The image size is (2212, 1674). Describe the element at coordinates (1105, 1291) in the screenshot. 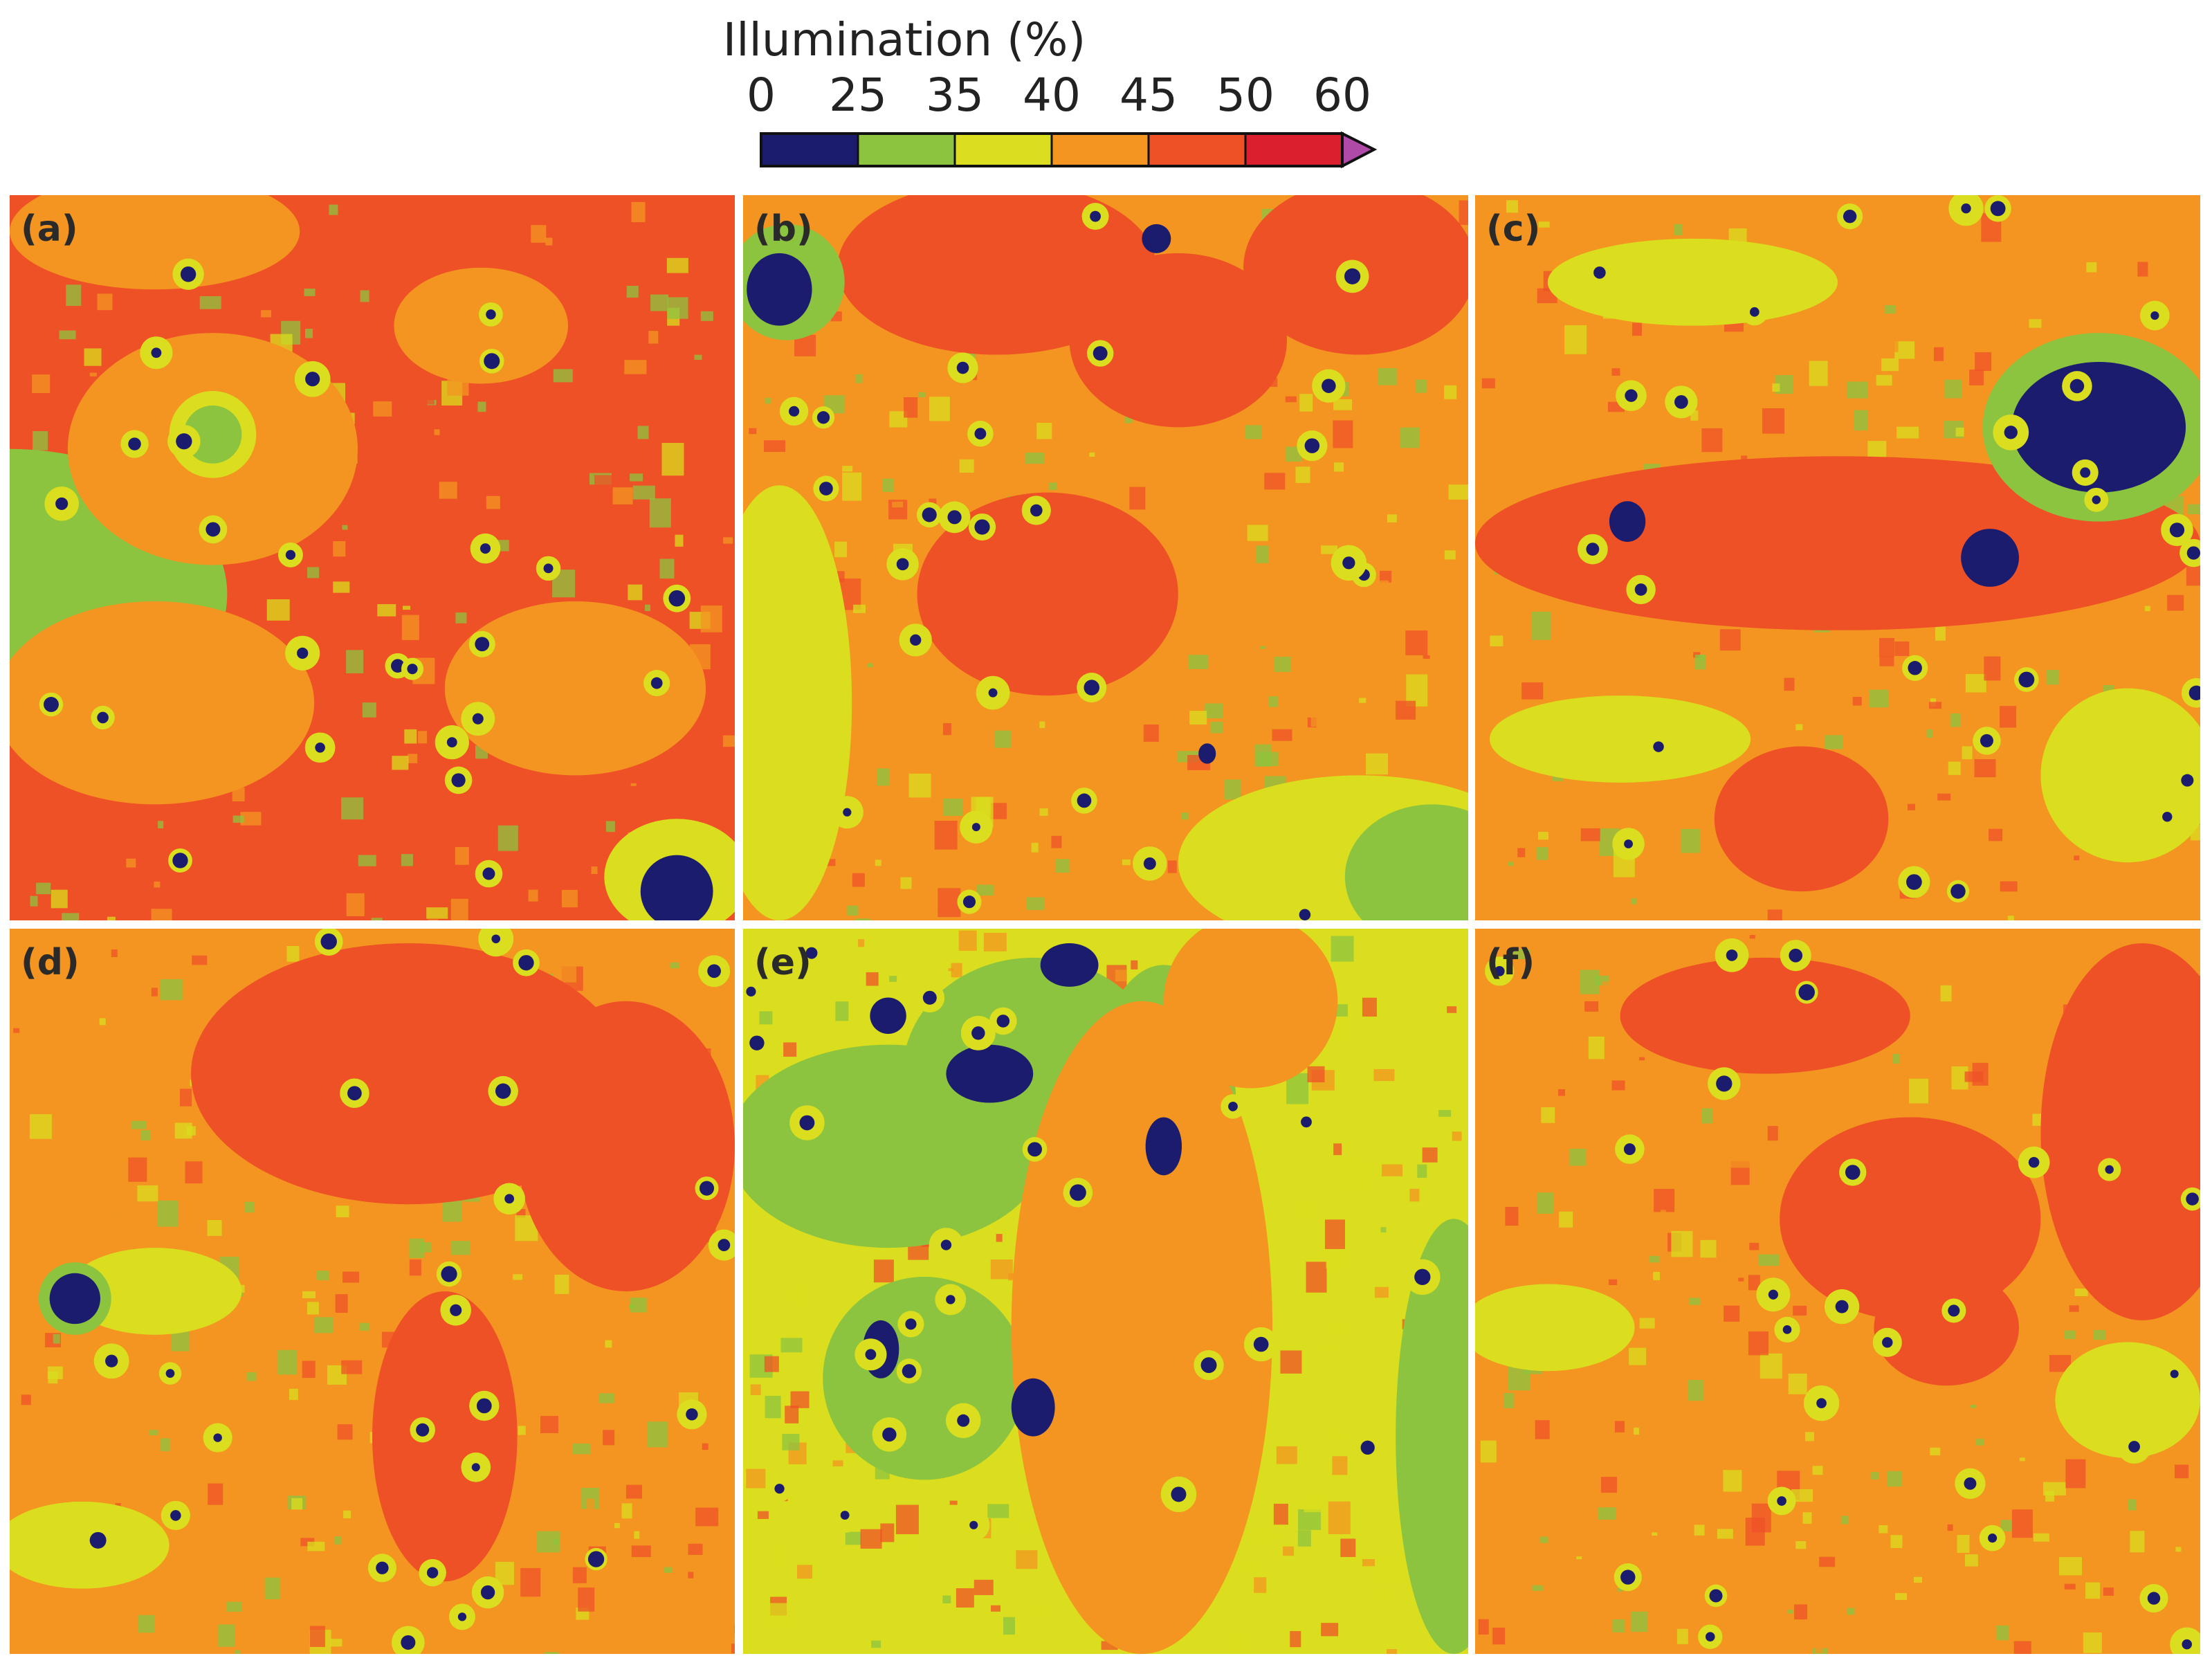

I see `map-panel` at that location.